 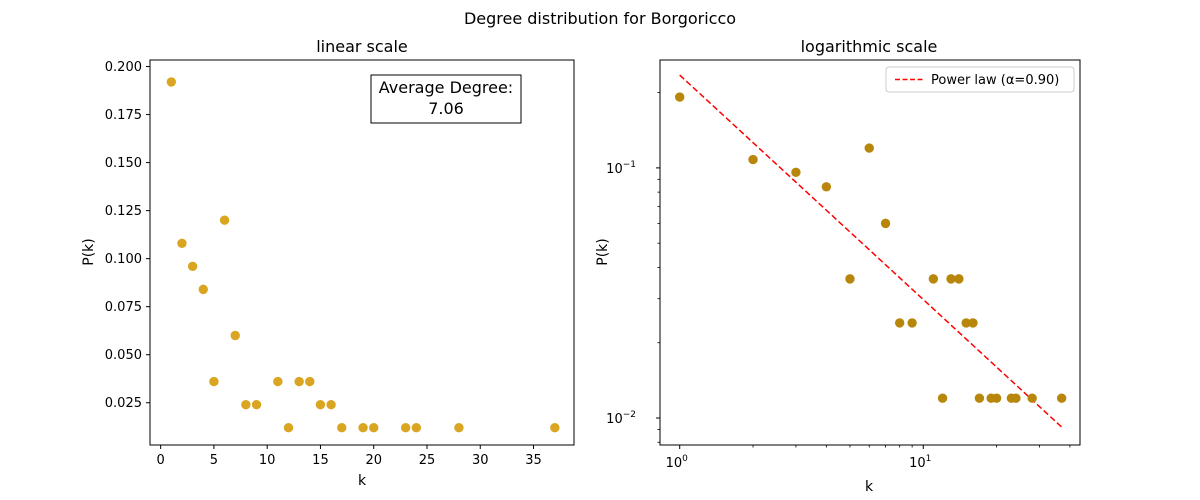 I want to click on average-degree-box, so click(x=446, y=99).